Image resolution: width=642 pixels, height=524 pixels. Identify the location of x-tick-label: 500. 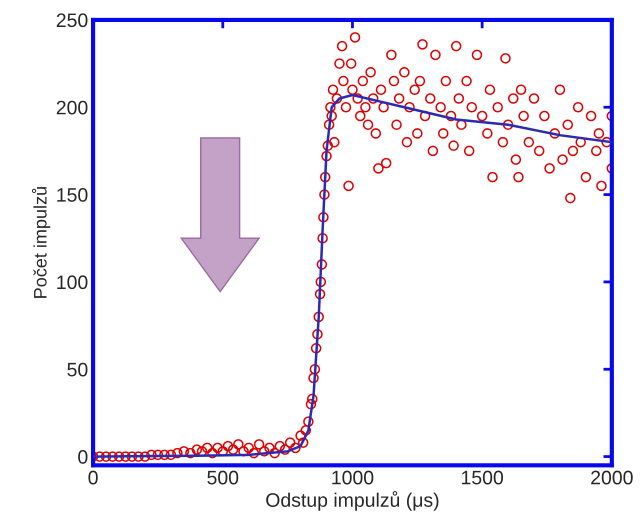
(222, 477).